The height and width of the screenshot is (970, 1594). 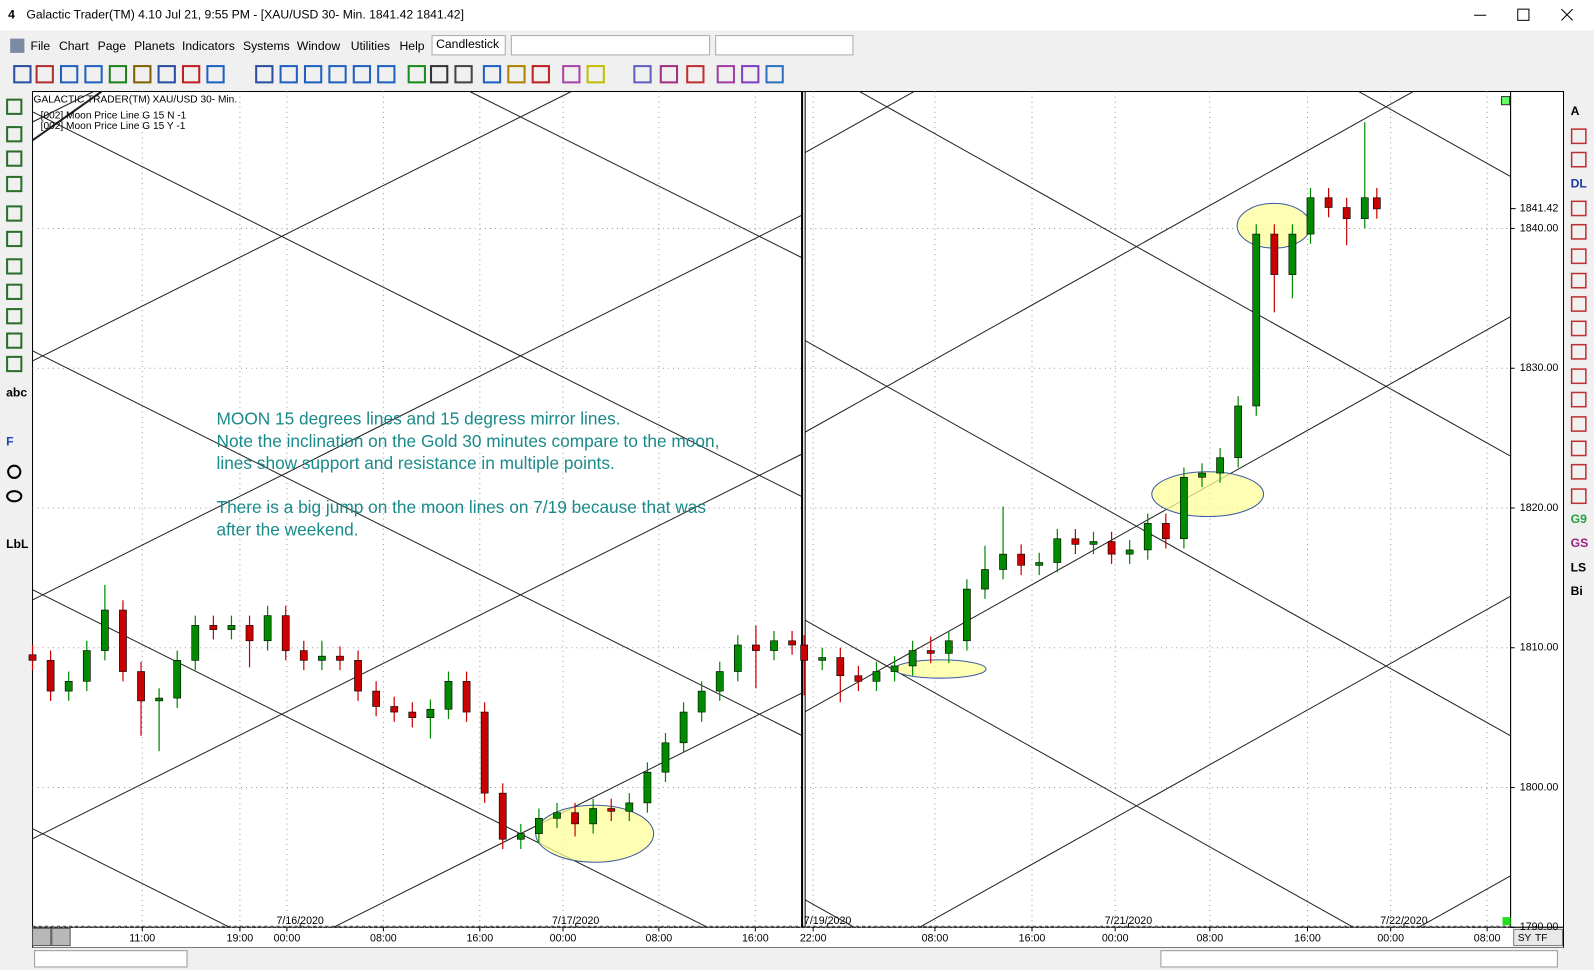 I want to click on study-legend: [002] Moon Price Line G 15 N -1, so click(x=114, y=116).